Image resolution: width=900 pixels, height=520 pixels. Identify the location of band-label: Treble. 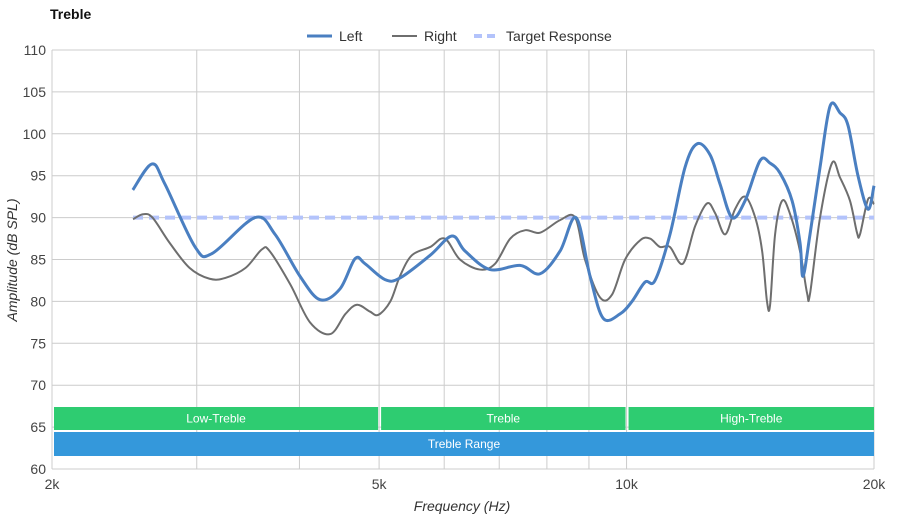
(504, 419).